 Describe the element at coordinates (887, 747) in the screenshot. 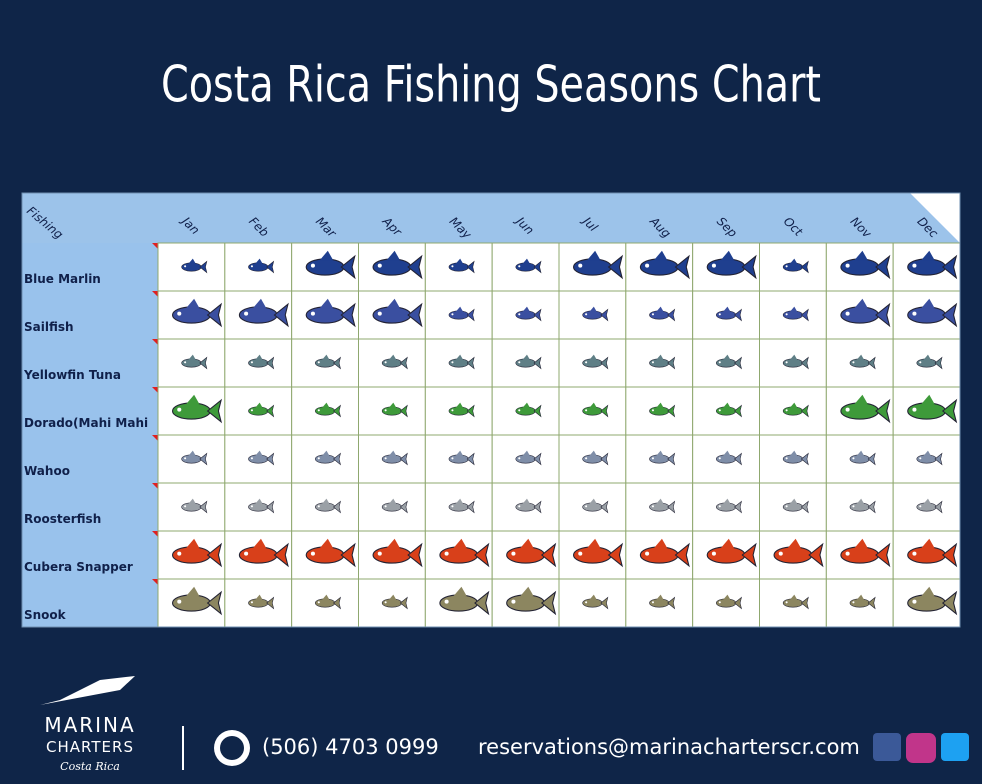

I see `facebook-icon` at that location.